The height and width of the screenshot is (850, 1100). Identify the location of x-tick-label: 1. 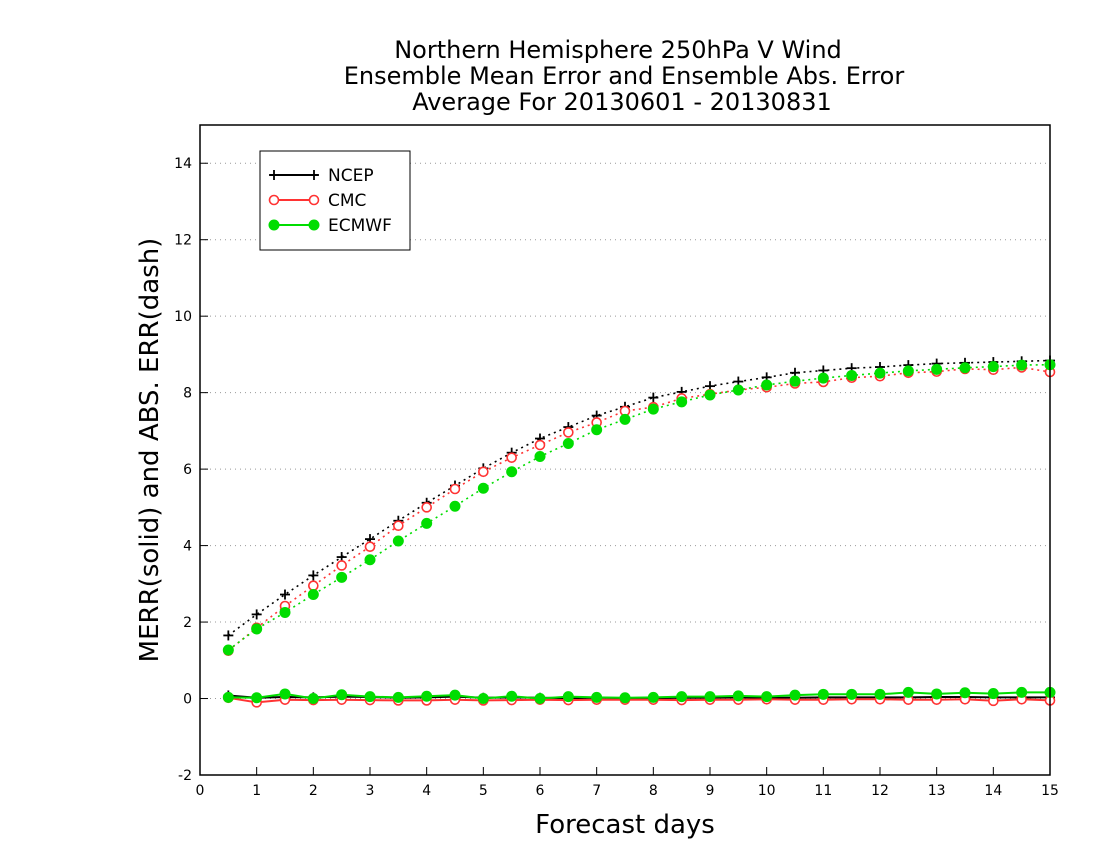
(256, 791).